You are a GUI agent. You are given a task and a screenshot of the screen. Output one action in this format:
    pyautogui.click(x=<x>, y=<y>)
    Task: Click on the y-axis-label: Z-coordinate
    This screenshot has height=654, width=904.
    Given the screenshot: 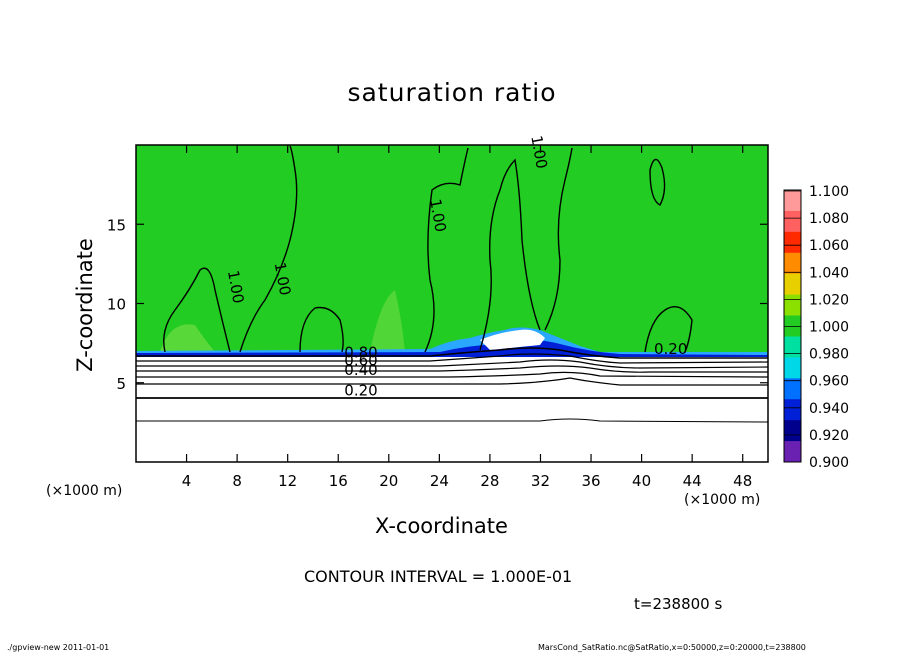 What is the action you would take?
    pyautogui.click(x=85, y=305)
    